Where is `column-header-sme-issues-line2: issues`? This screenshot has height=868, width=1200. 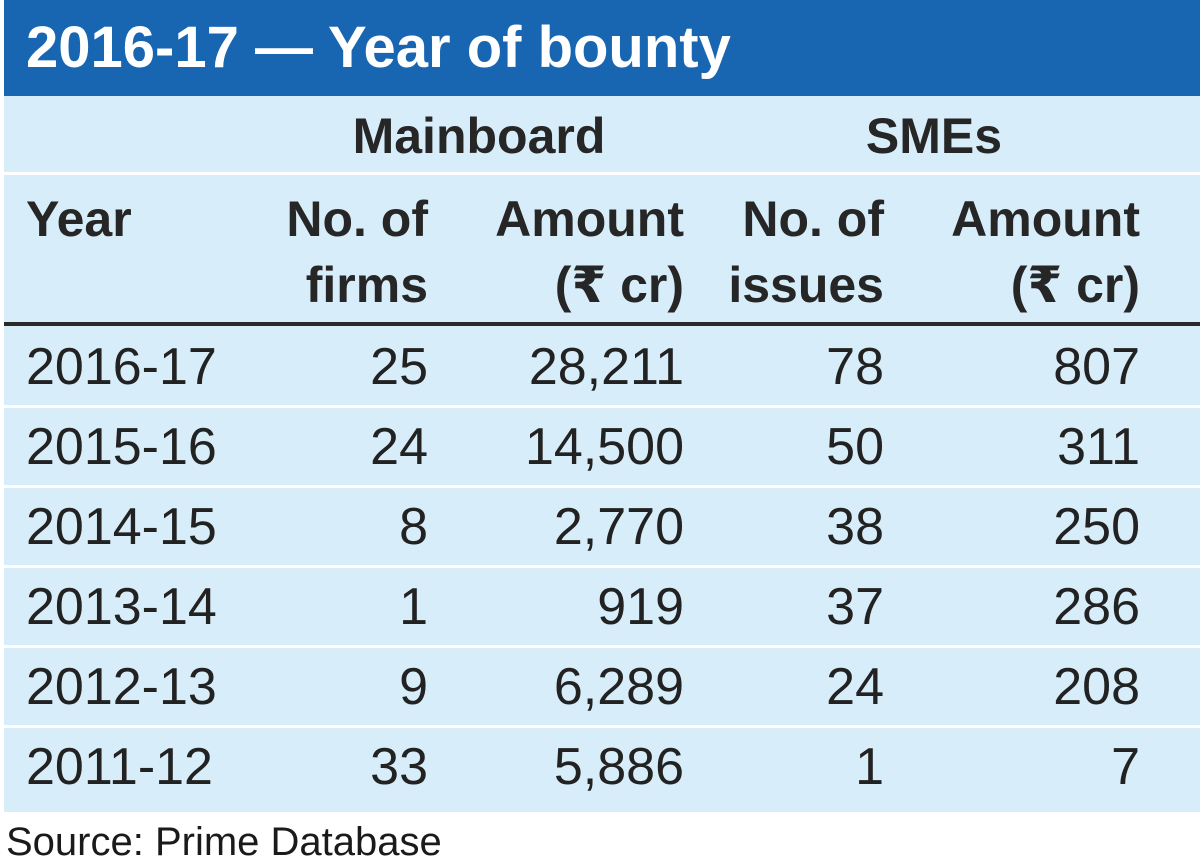
column-header-sme-issues-line2: issues is located at coordinates (806, 285).